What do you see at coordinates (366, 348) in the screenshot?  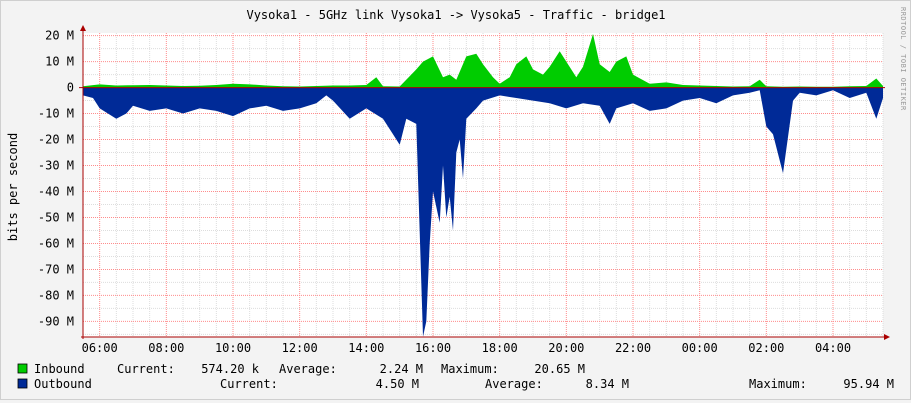 I see `x-tick-label: 14:00` at bounding box center [366, 348].